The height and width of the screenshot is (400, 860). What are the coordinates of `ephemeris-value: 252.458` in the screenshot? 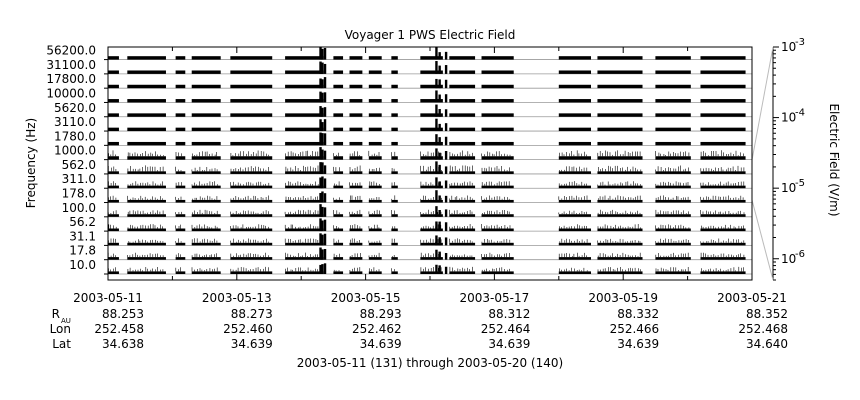 It's located at (119, 329).